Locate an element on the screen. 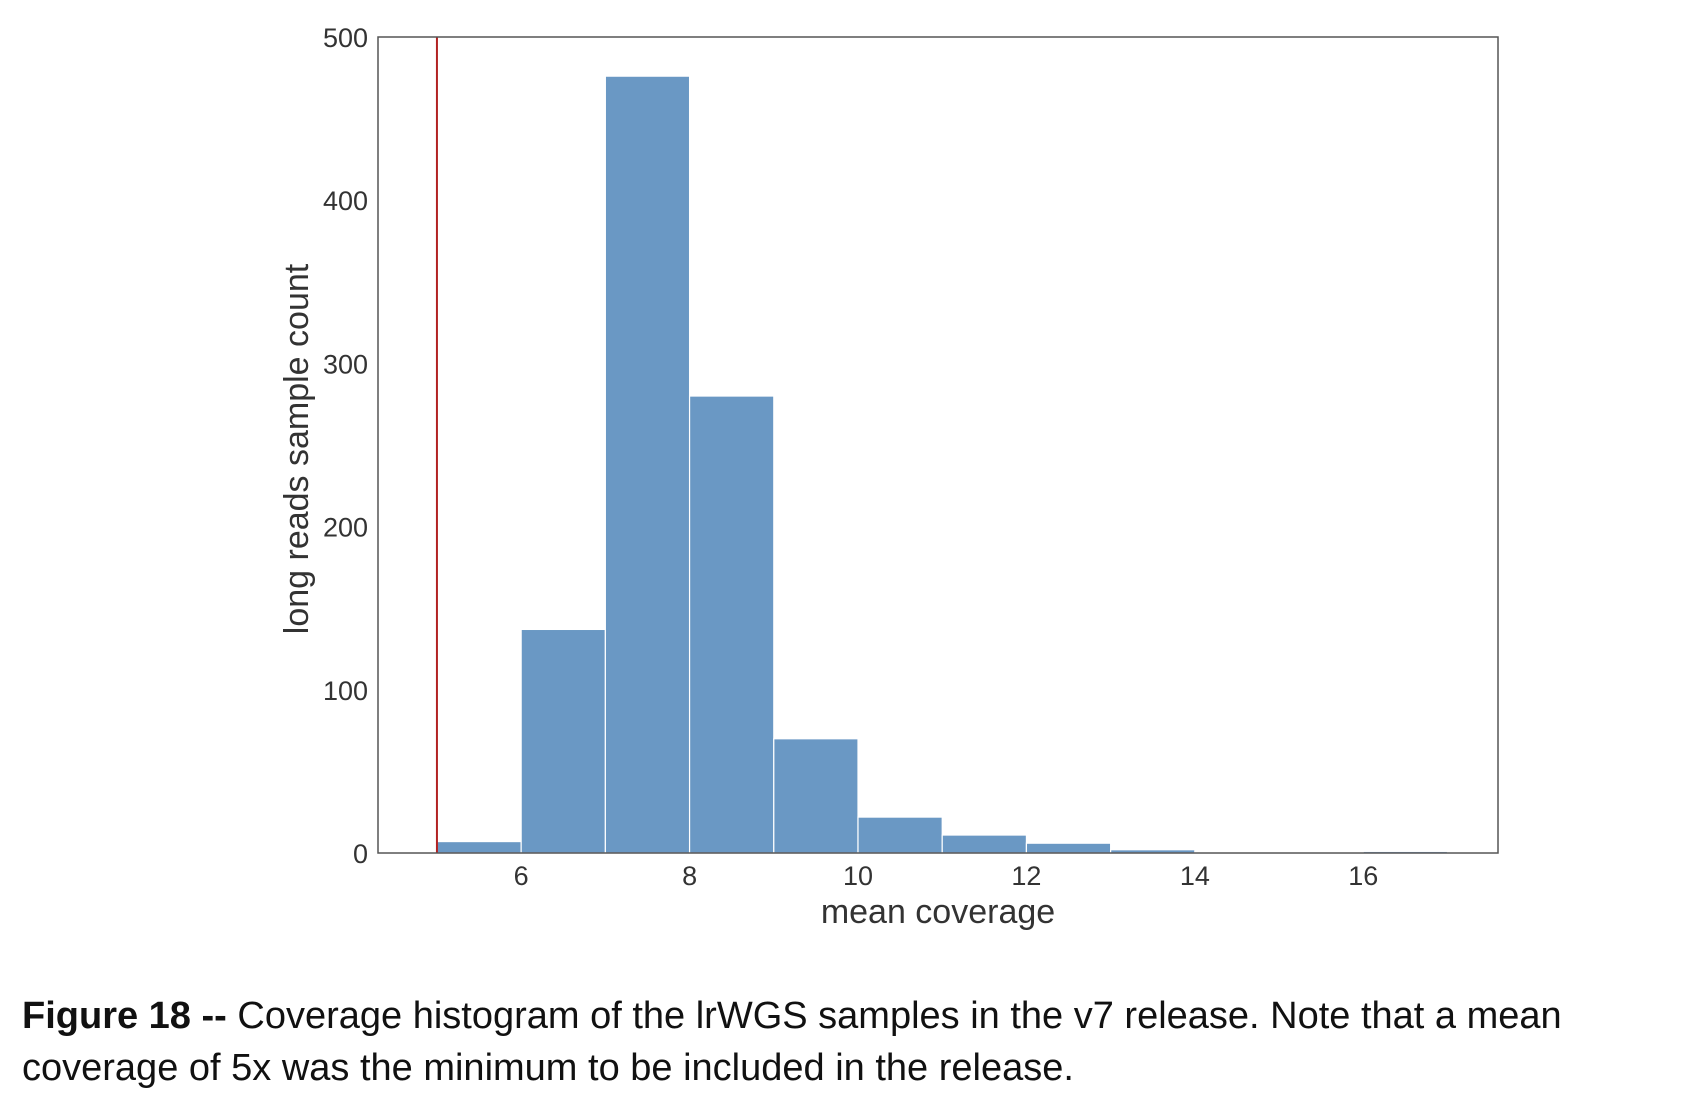  y-axis-ticks: 0 100 200 300 400 500 is located at coordinates (345, 446).